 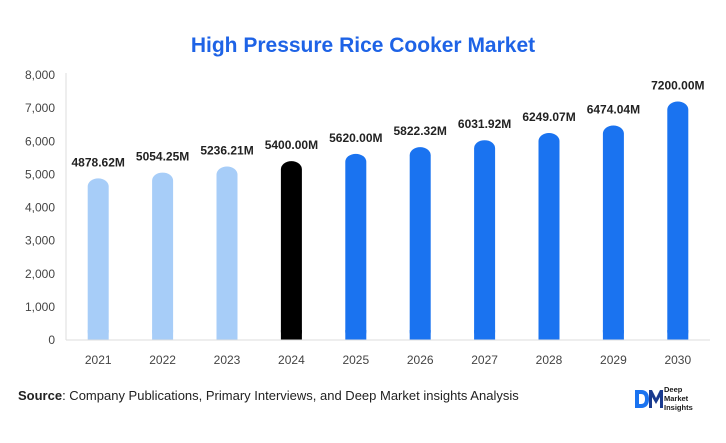 What do you see at coordinates (40, 108) in the screenshot?
I see `y-tick-label: 7,000` at bounding box center [40, 108].